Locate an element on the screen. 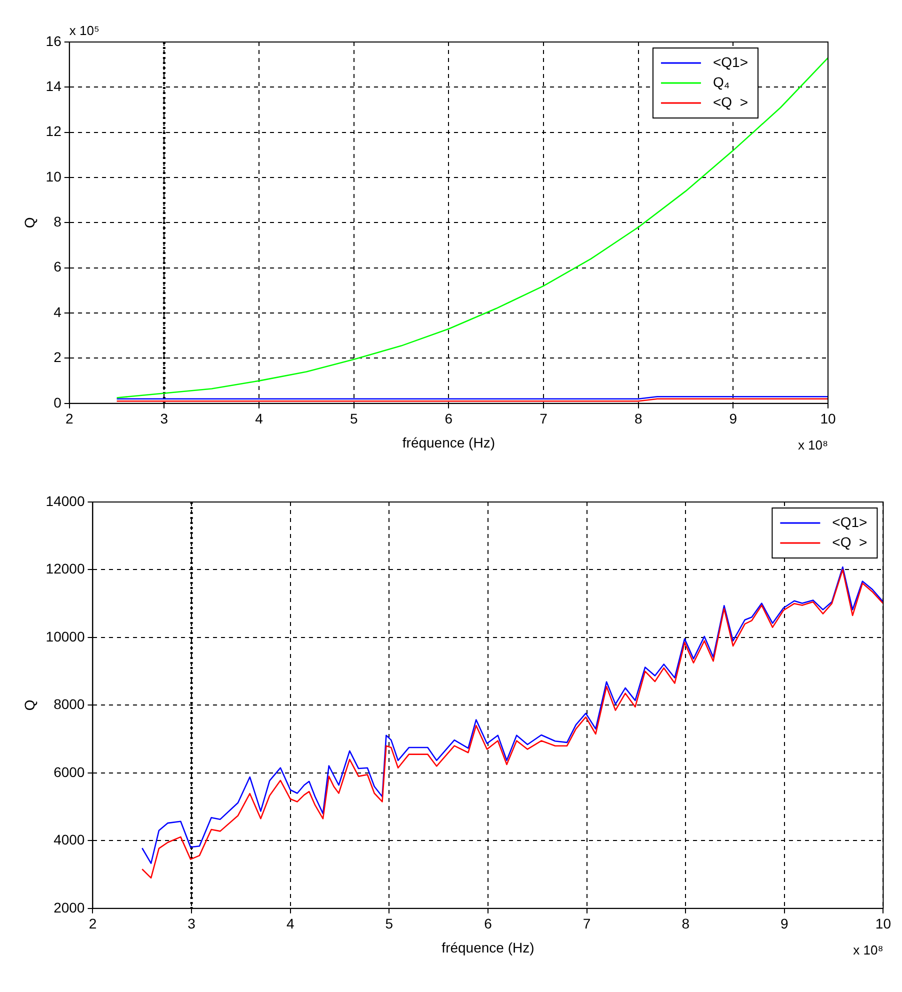 The width and height of the screenshot is (902, 992). y-tick-label: 10000 is located at coordinates (65, 636).